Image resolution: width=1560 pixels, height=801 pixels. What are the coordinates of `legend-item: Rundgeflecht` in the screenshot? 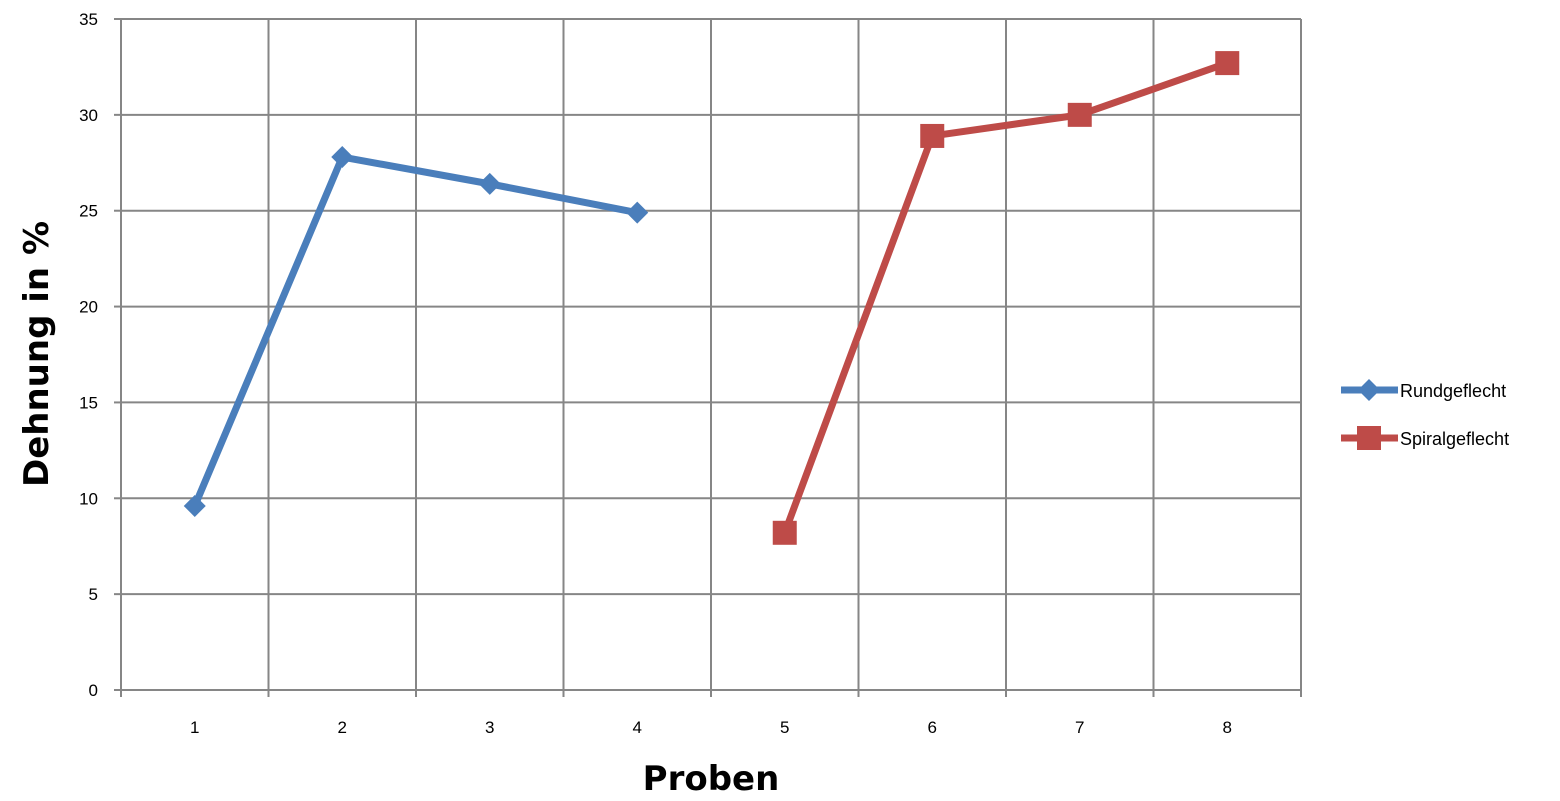 It's located at (1423, 390).